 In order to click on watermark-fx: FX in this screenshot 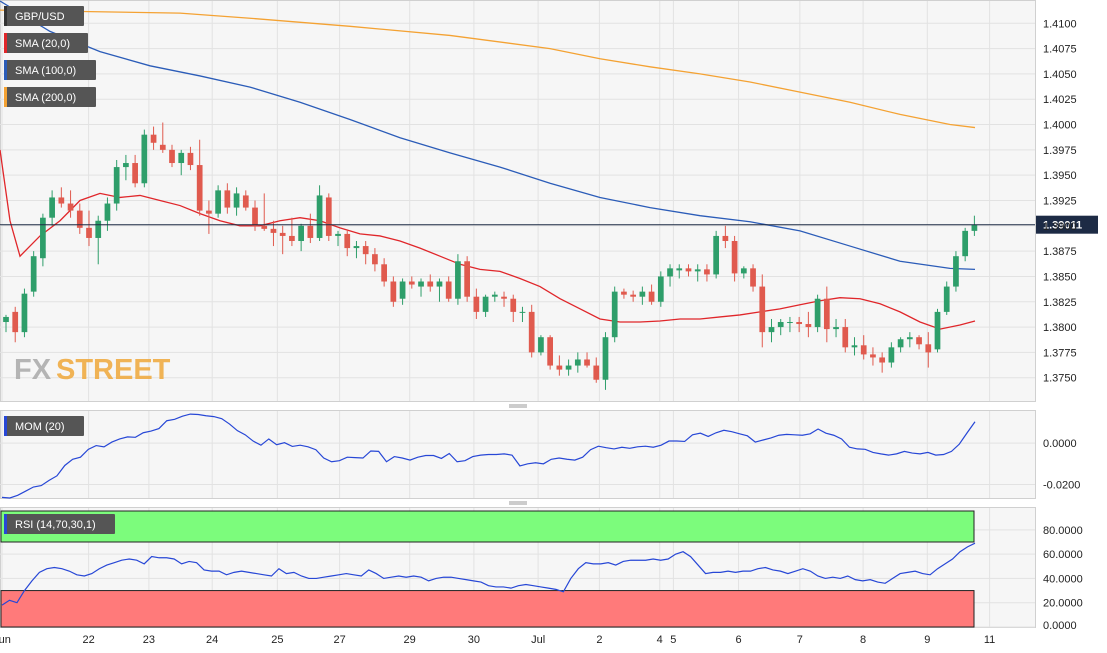, I will do `click(33, 370)`.